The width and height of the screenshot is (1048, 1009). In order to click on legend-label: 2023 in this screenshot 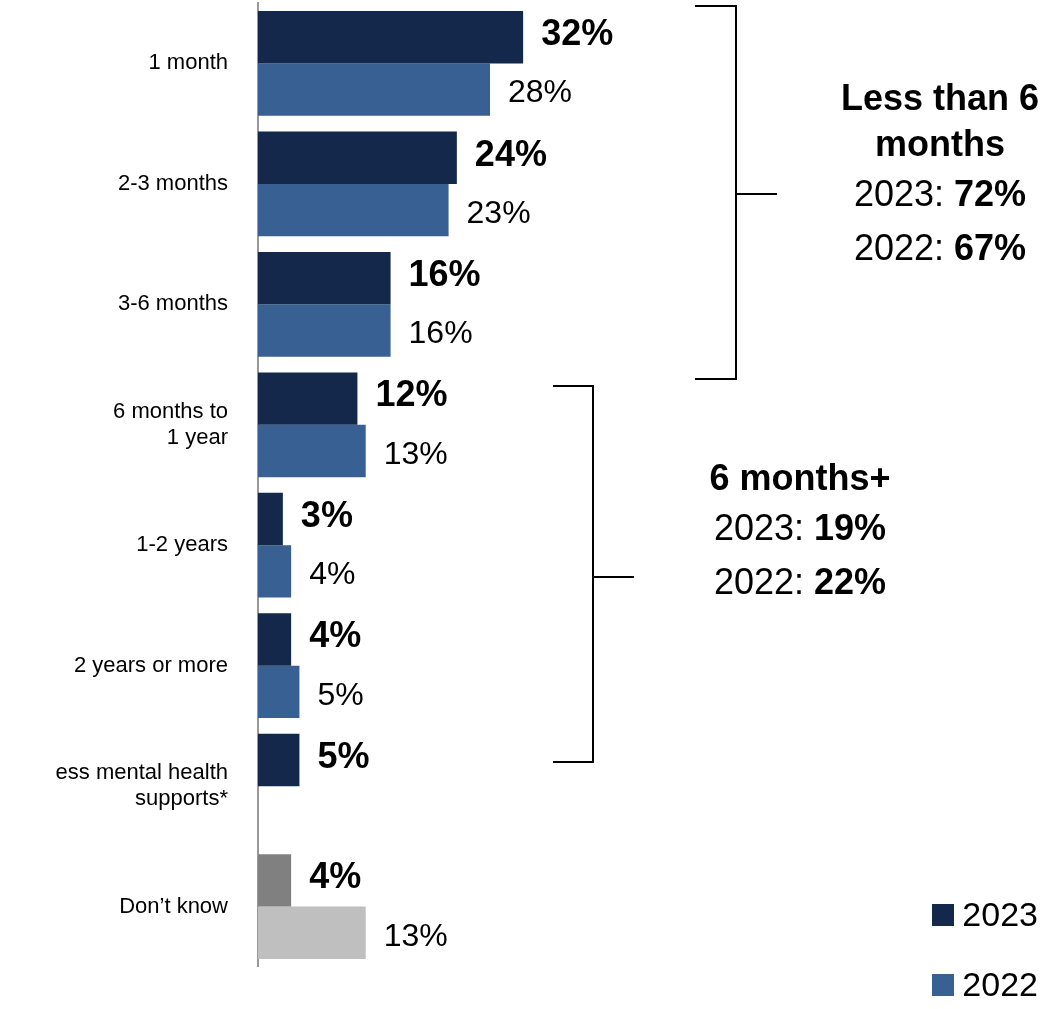, I will do `click(999, 914)`.